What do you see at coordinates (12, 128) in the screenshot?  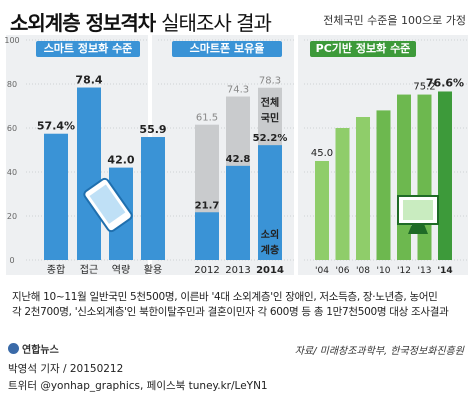 I see `y-tick-label: 60` at bounding box center [12, 128].